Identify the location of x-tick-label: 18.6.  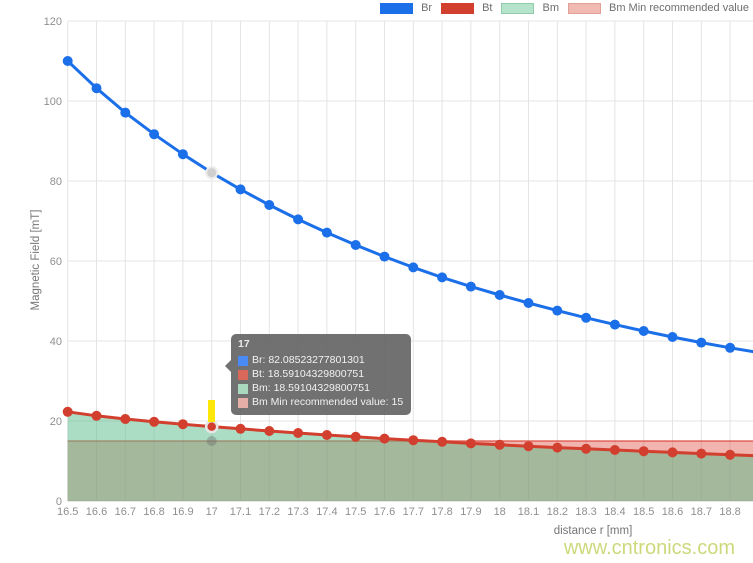
(672, 512).